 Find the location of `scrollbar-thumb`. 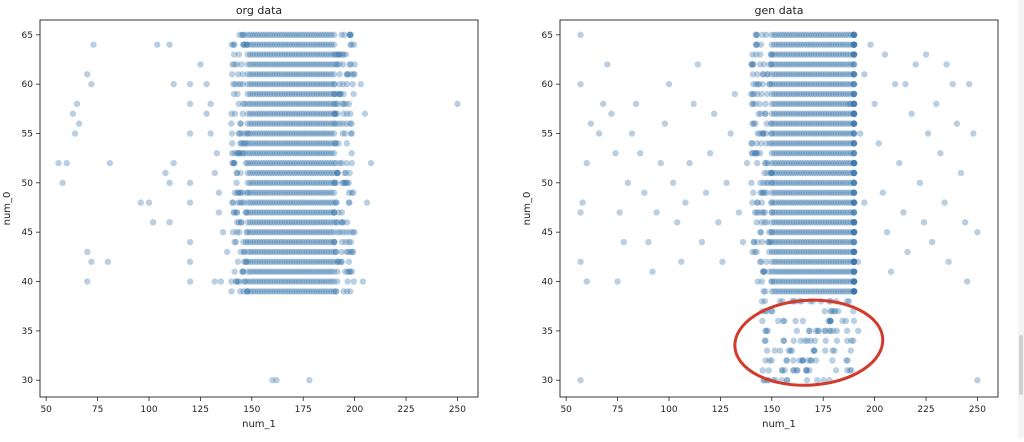

scrollbar-thumb is located at coordinates (1021, 365).